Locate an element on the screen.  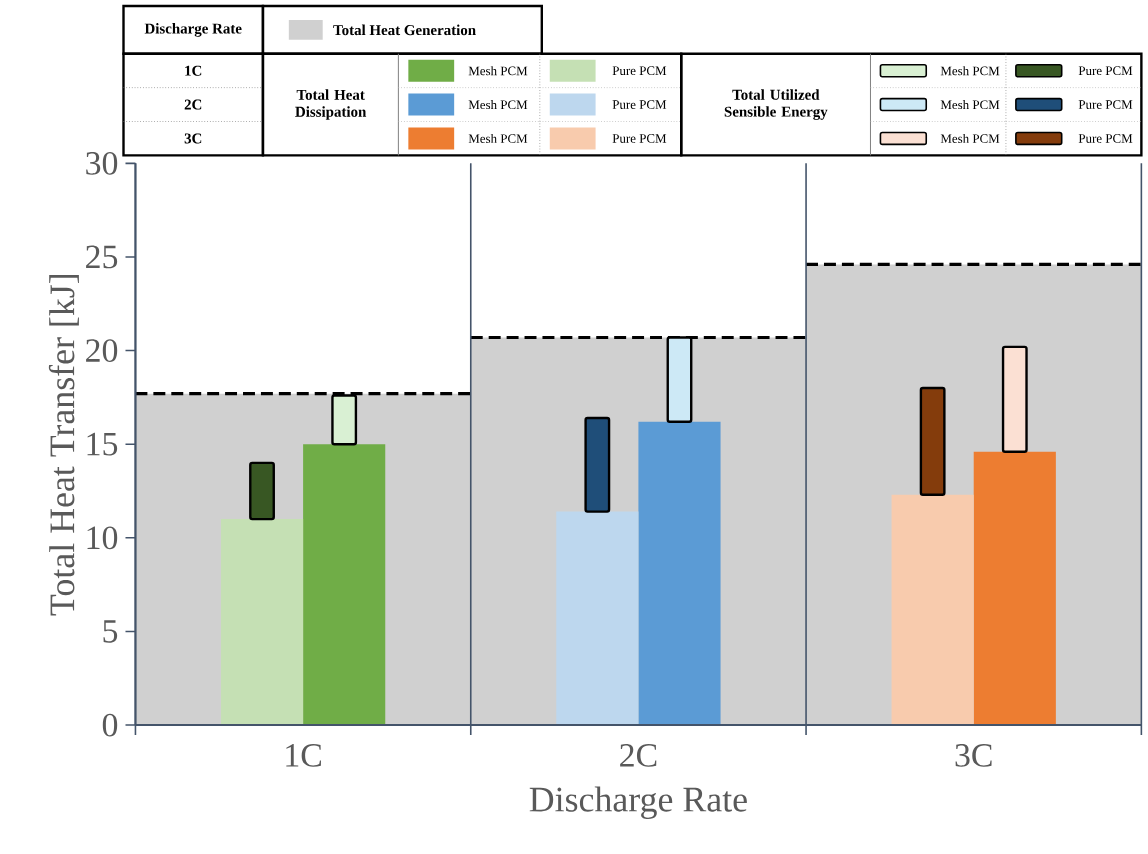
y-tick-label: 20 is located at coordinates (102, 350).